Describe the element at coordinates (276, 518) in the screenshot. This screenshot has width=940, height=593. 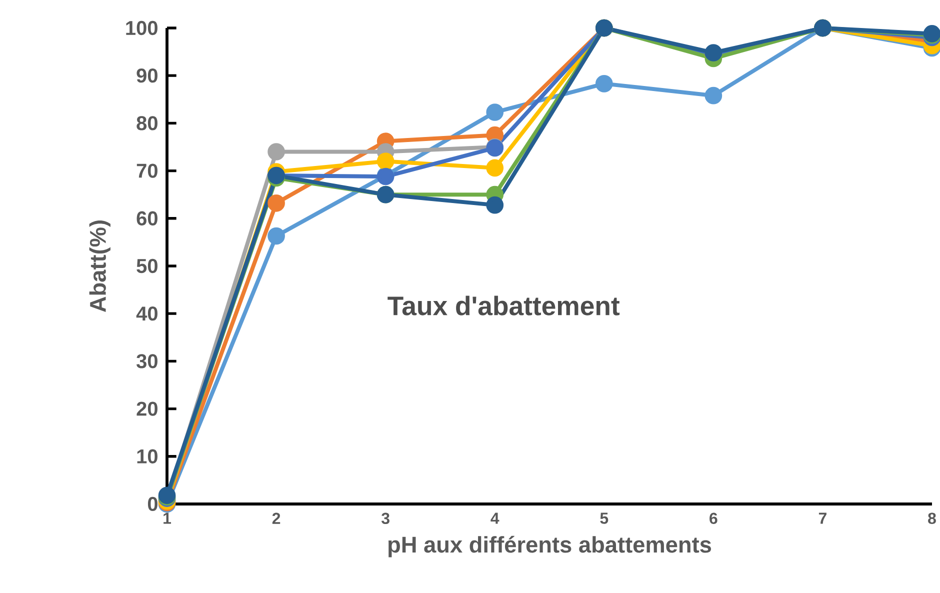
I see `x-tick-label: 2` at that location.